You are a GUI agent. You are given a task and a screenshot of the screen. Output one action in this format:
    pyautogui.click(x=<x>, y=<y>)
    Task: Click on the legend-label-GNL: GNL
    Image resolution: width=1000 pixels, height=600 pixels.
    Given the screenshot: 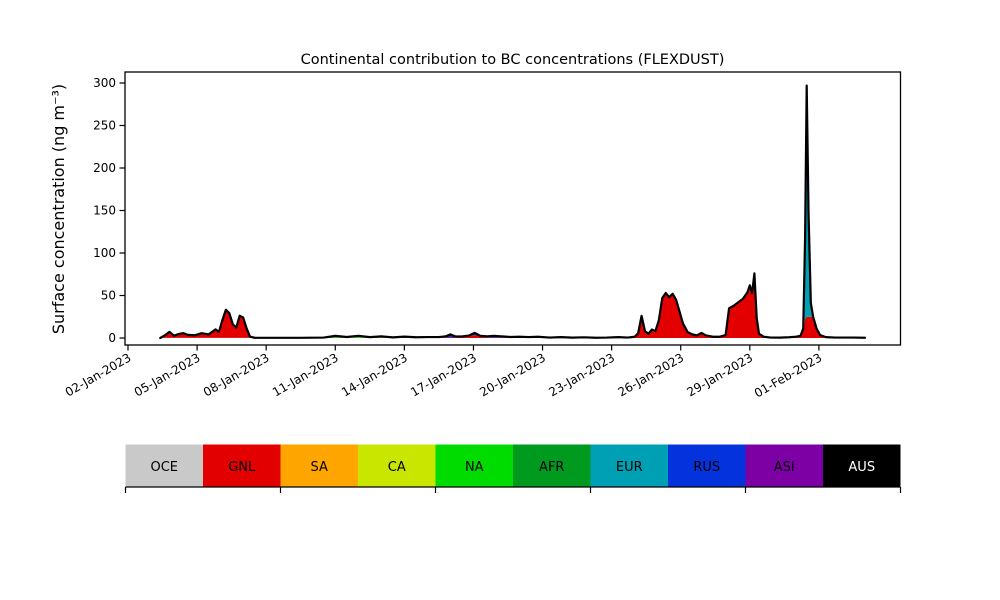 What is the action you would take?
    pyautogui.click(x=242, y=467)
    